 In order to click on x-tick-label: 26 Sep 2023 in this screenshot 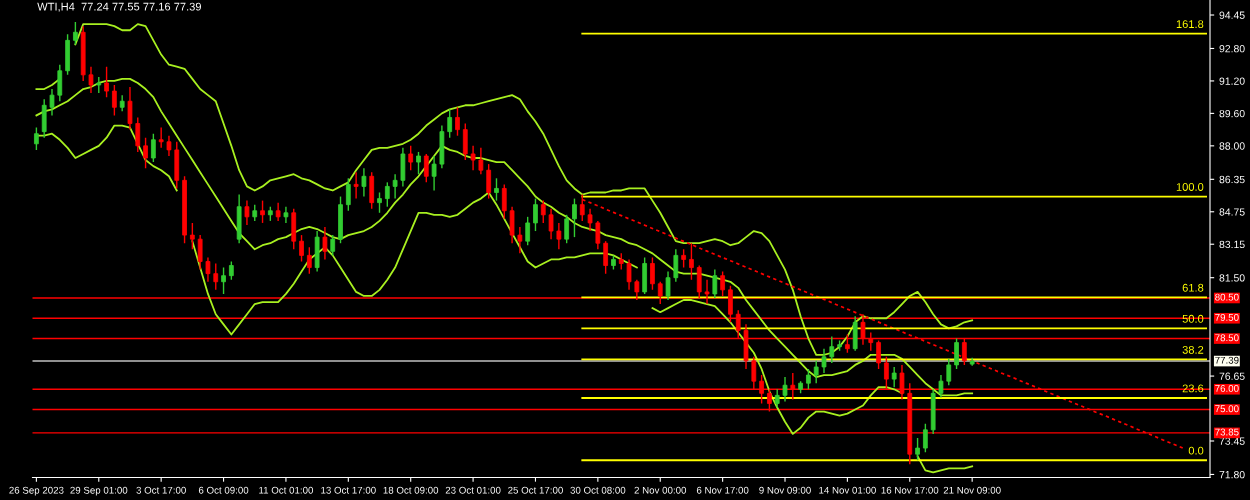, I will do `click(36, 491)`.